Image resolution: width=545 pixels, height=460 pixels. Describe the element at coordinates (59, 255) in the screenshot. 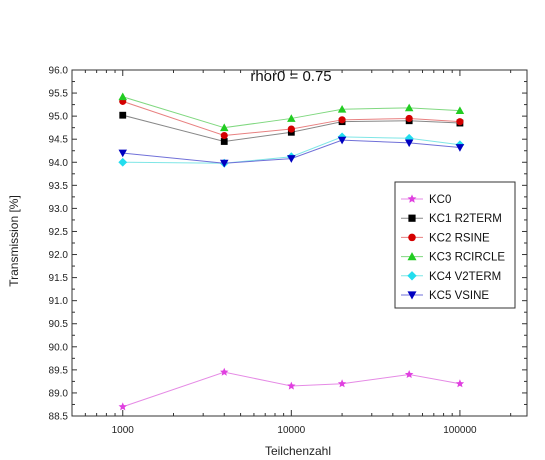

I see `y-tick-label: 92.0` at that location.